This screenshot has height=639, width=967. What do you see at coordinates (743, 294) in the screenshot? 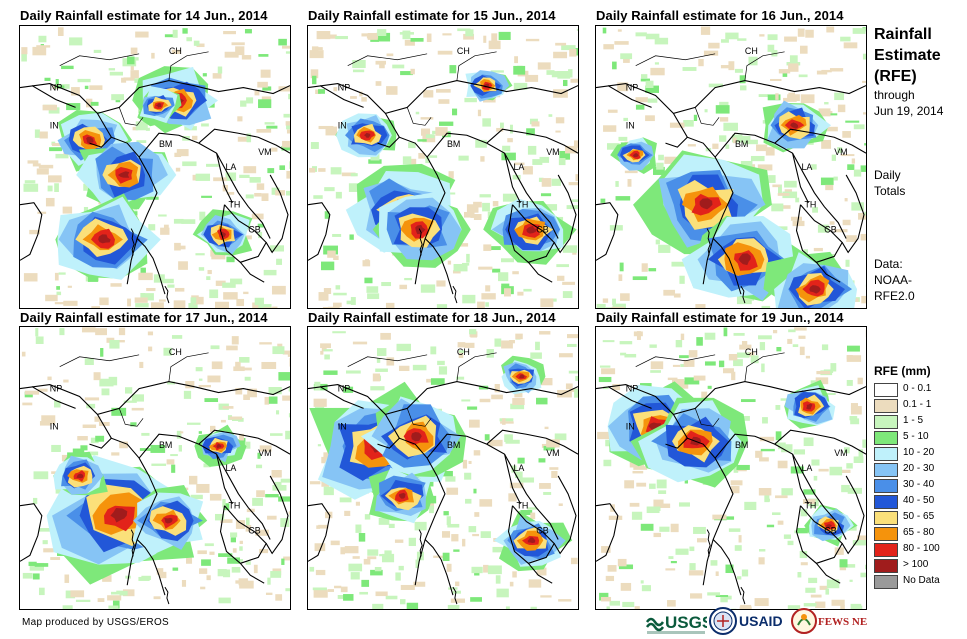
I see `island-outline` at bounding box center [743, 294].